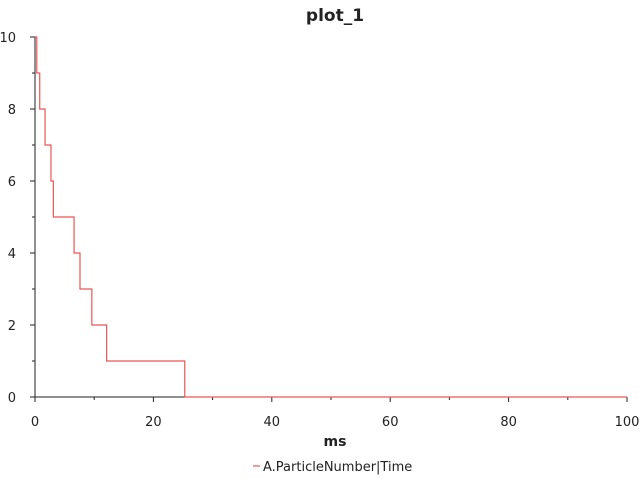 This screenshot has width=640, height=480. Describe the element at coordinates (12, 182) in the screenshot. I see `y-tick-label: 6` at that location.